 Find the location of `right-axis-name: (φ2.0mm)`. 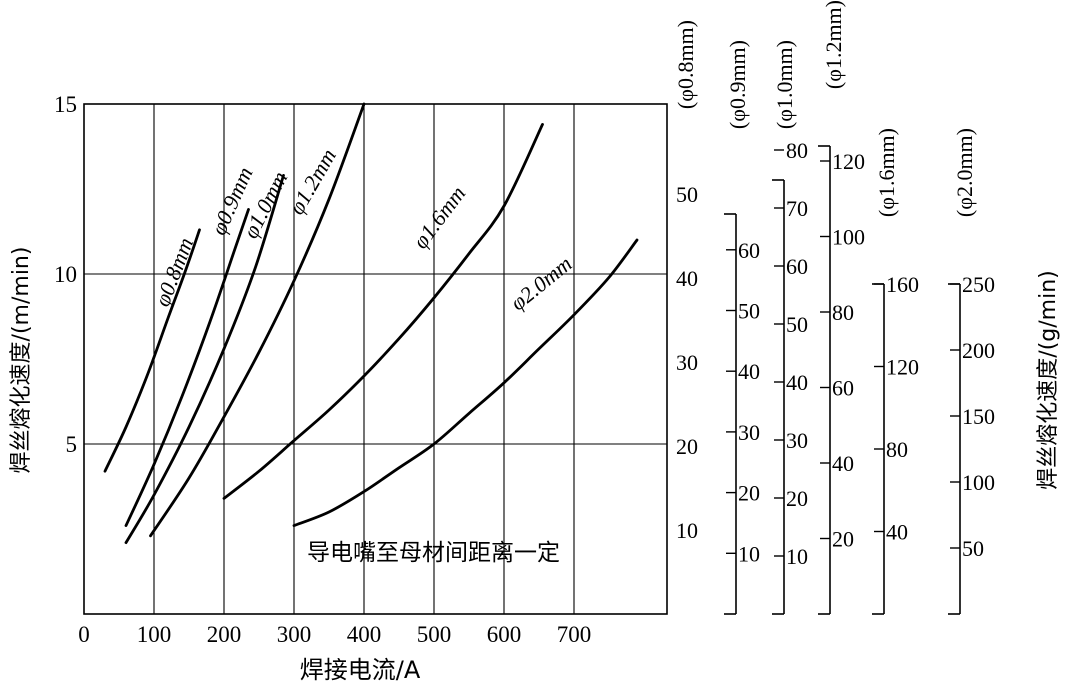

right-axis-name: (φ2.0mm) is located at coordinates (964, 172).